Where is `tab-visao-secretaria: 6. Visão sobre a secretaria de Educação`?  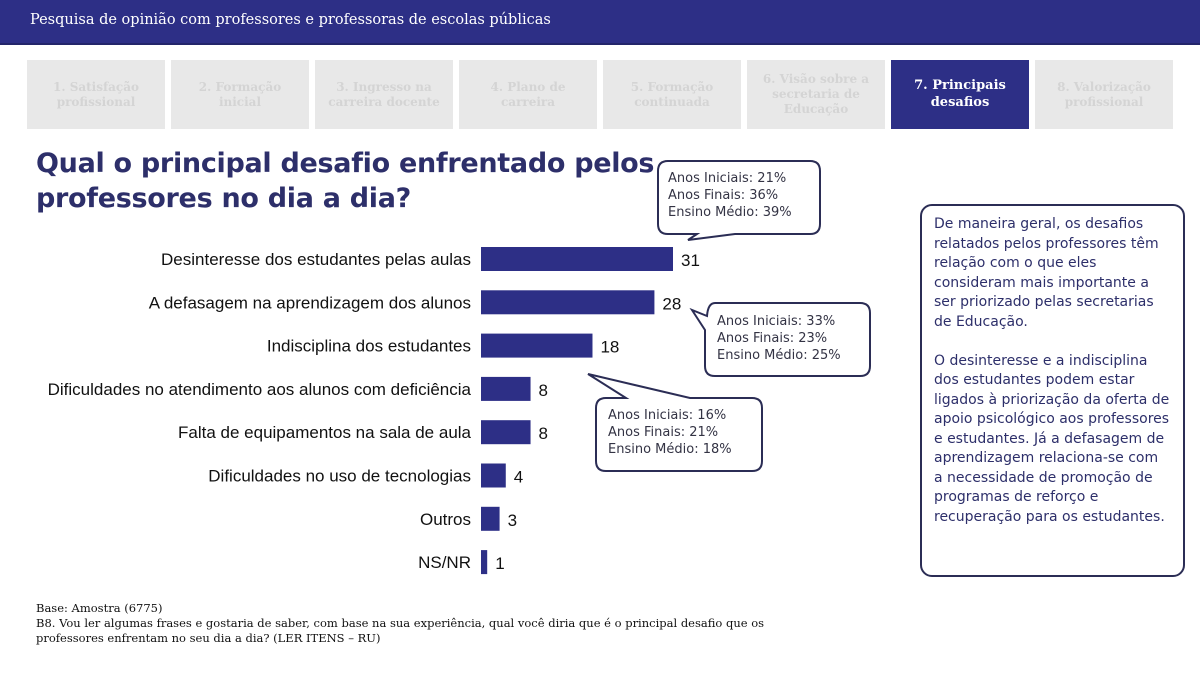 tab-visao-secretaria: 6. Visão sobre a secretaria de Educação is located at coordinates (816, 94).